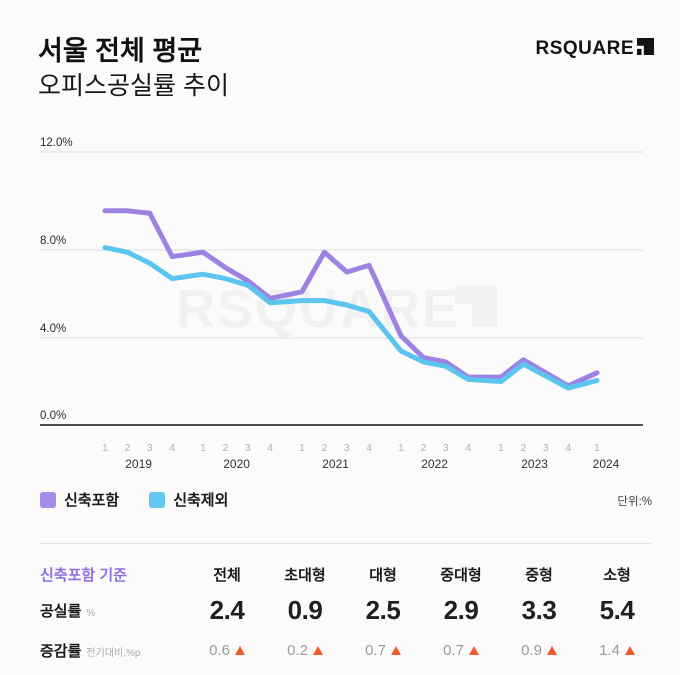 This screenshot has width=680, height=675. Describe the element at coordinates (92, 500) in the screenshot. I see `legend-label: 신축포함` at that location.